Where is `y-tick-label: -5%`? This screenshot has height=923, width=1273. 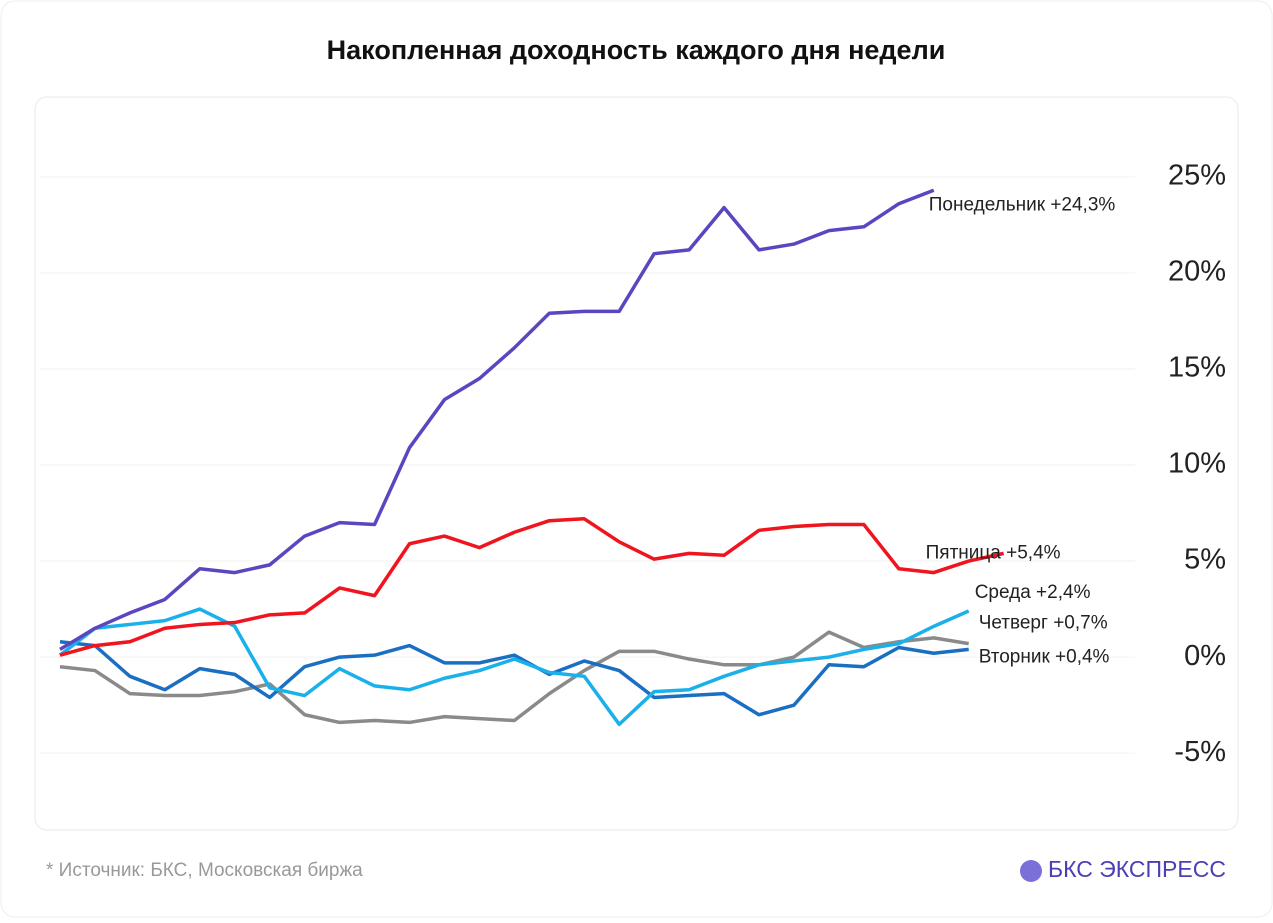
y-tick-label: -5% is located at coordinates (1200, 752).